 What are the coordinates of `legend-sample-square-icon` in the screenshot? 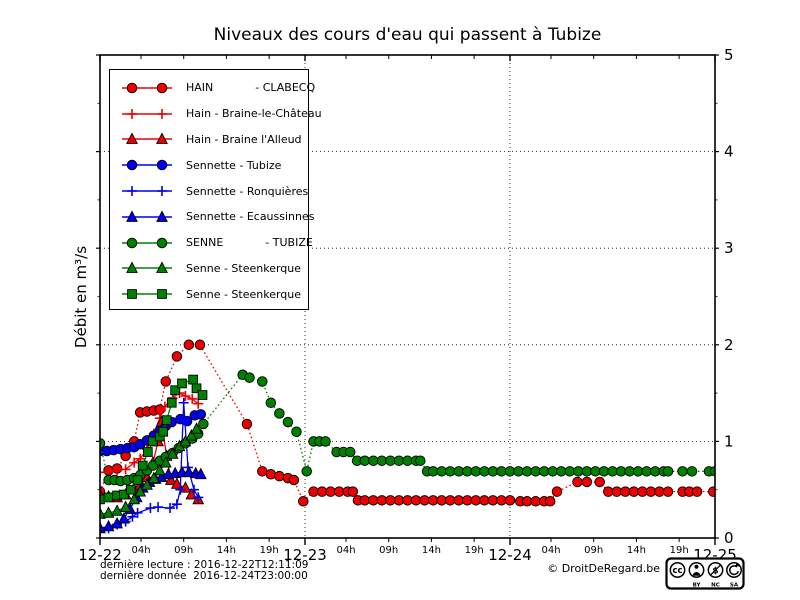 It's located at (147, 294).